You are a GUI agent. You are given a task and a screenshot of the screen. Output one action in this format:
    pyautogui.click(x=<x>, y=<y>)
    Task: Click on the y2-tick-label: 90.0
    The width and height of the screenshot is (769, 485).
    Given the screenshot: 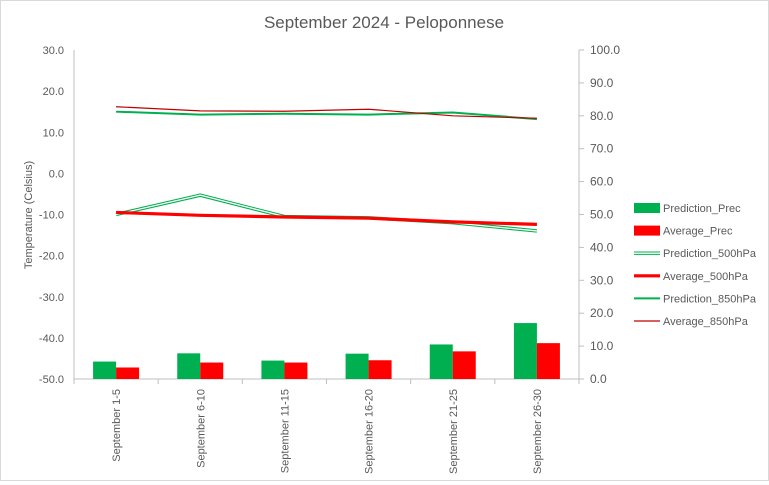 What is the action you would take?
    pyautogui.click(x=602, y=83)
    